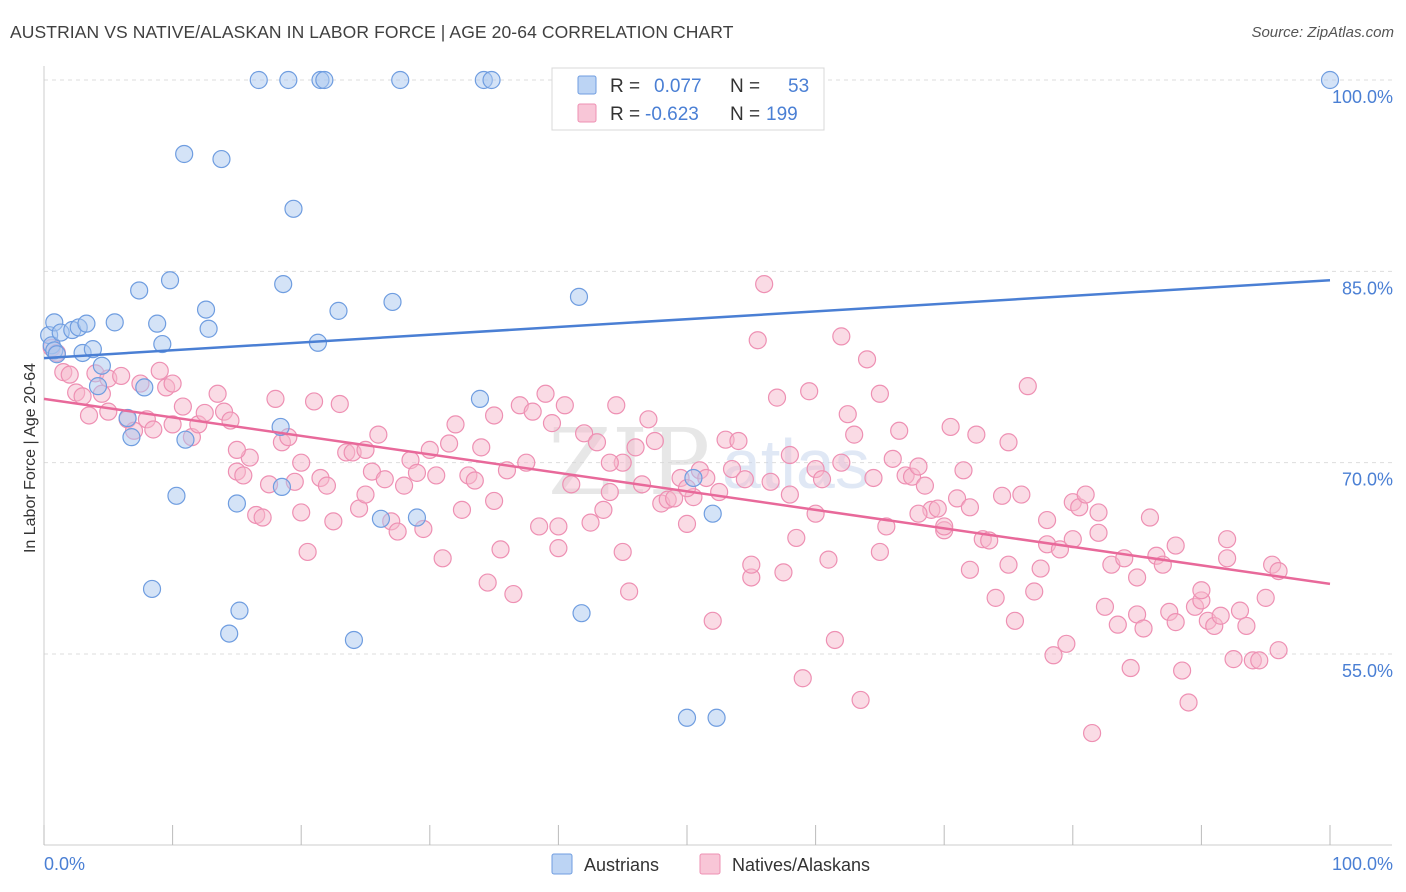 The height and width of the screenshot is (892, 1406). Describe the element at coordinates (678, 86) in the screenshot. I see `stats-r-value-1: 0.077` at that location.